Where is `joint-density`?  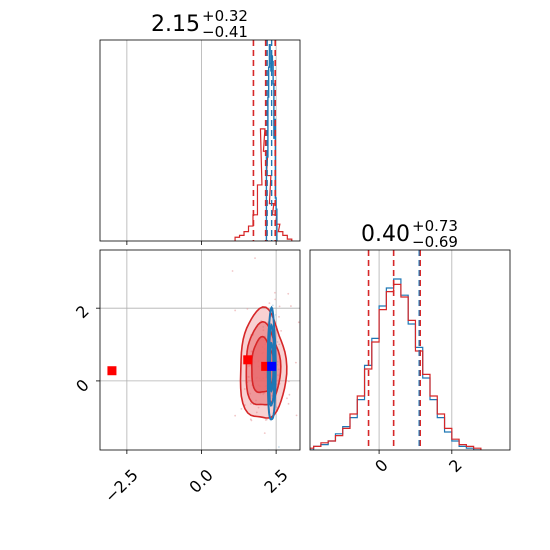
joint-density is located at coordinates (214, 353).